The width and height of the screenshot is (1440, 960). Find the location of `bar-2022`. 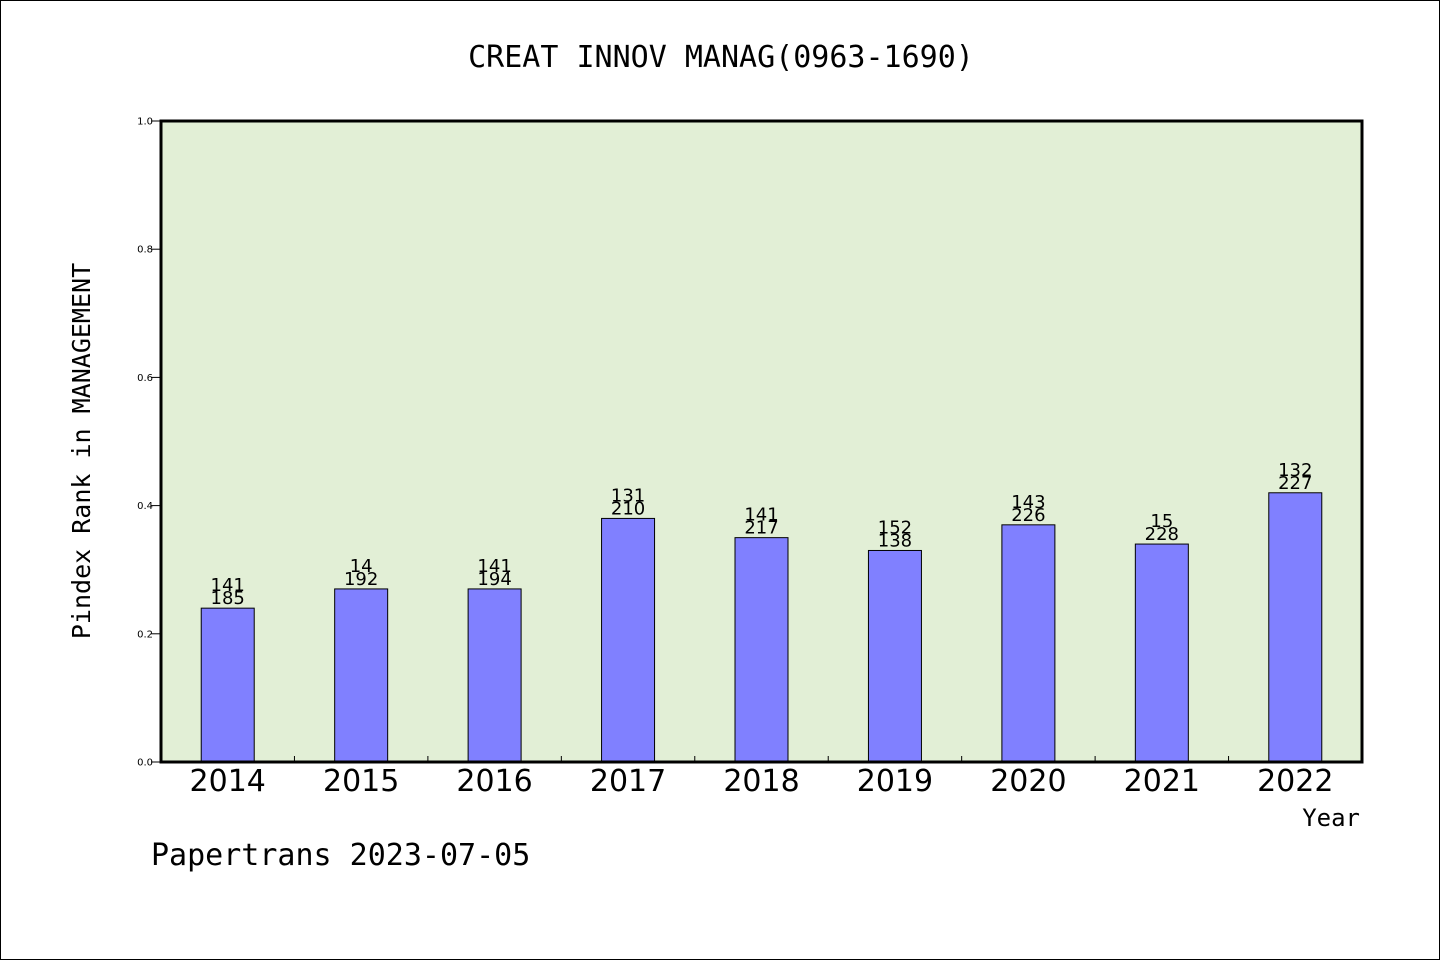

bar-2022 is located at coordinates (1295, 627).